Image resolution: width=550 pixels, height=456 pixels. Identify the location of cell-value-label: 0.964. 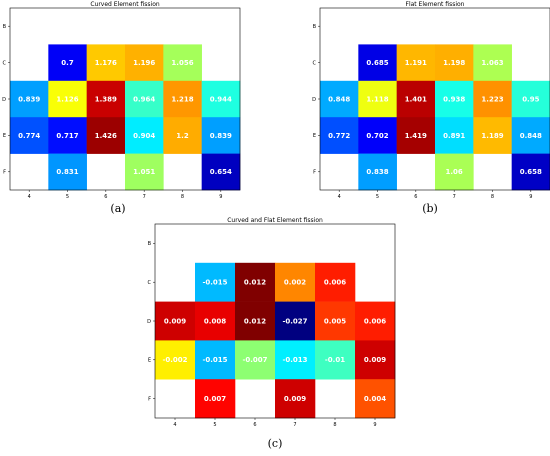
(144, 99).